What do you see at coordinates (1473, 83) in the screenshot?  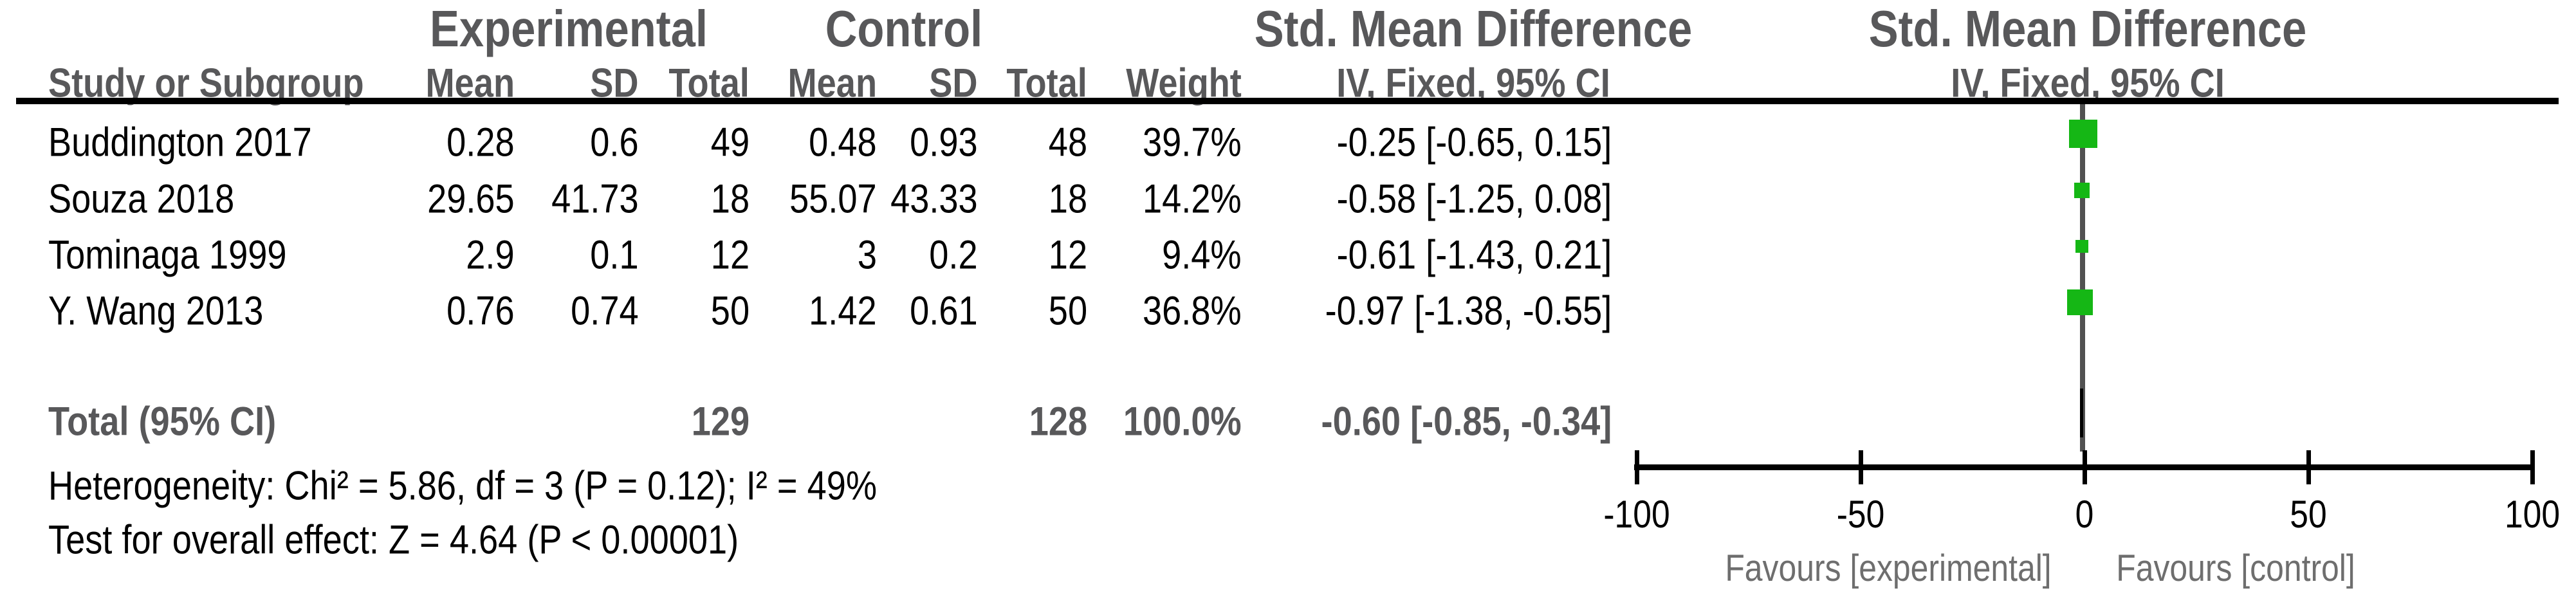 I see `col-header-ci-left: IV, Fixed, 95% CI` at bounding box center [1473, 83].